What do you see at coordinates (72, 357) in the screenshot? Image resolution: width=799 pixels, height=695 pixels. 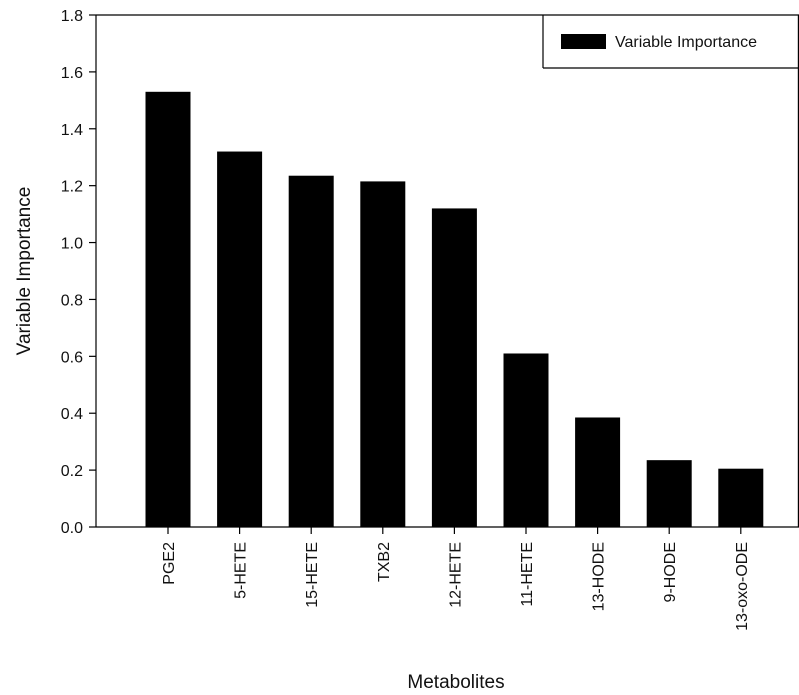 I see `y-tick-label: 0.6` at bounding box center [72, 357].